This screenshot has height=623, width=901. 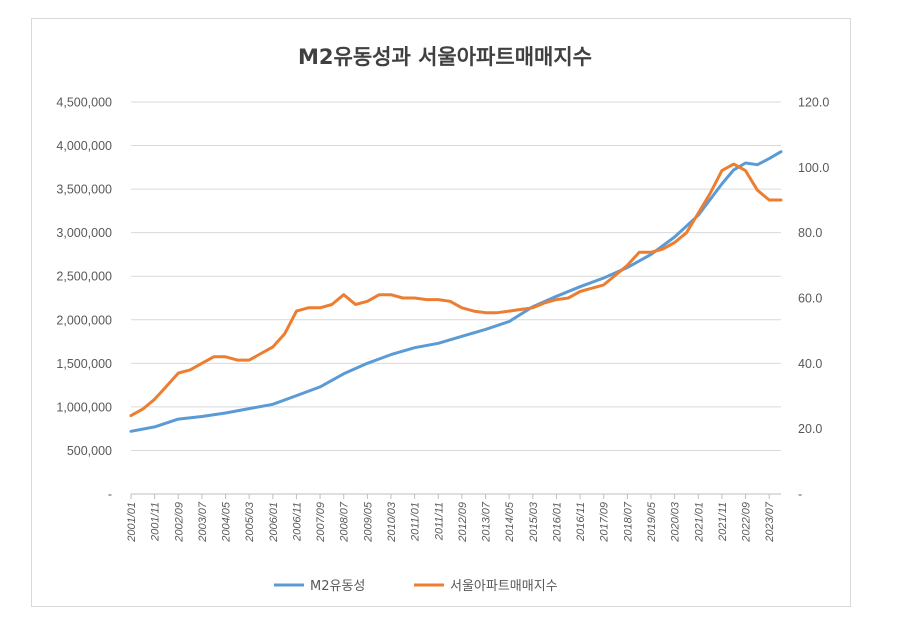 What do you see at coordinates (510, 522) in the screenshot?
I see `x-tick-label: 2014/05` at bounding box center [510, 522].